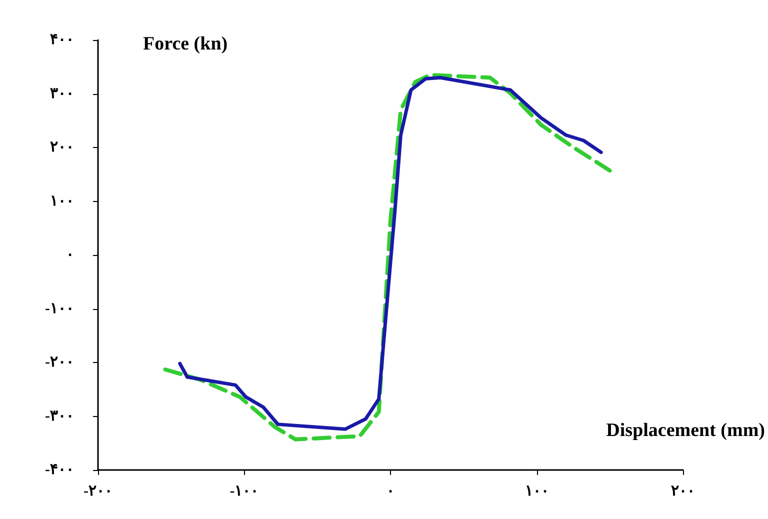 The width and height of the screenshot is (768, 519). What do you see at coordinates (62, 40) in the screenshot?
I see `y-tick-label: ۴۰۰` at bounding box center [62, 40].